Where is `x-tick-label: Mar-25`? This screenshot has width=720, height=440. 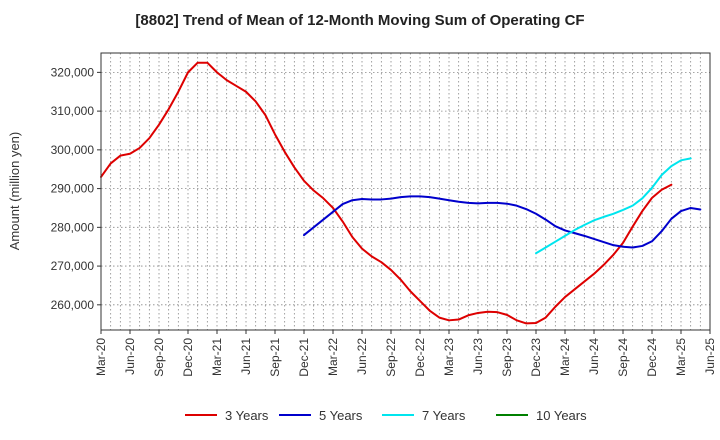 x-tick-label: Mar-25 is located at coordinates (681, 357).